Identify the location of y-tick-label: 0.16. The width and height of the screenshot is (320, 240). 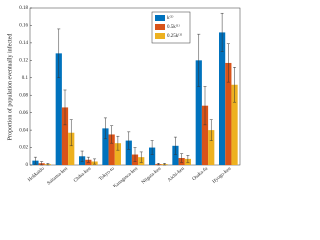
(23, 26).